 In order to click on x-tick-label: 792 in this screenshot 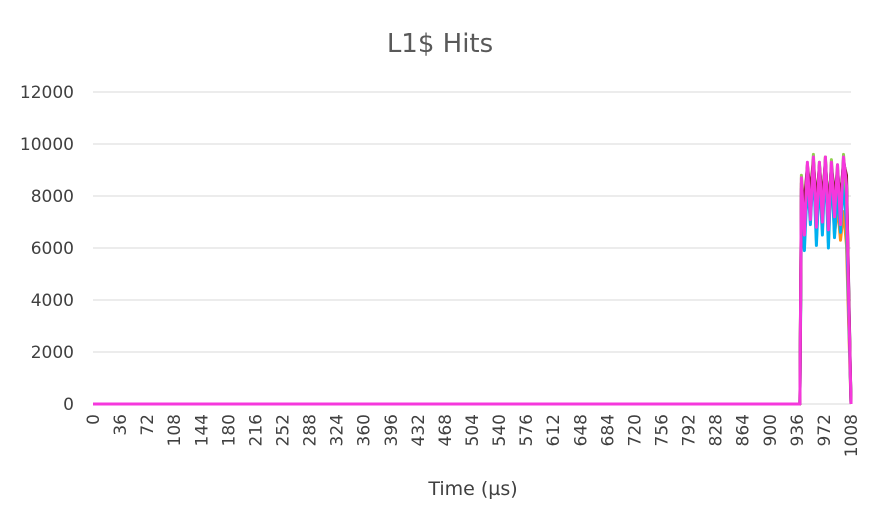, I will do `click(690, 430)`.